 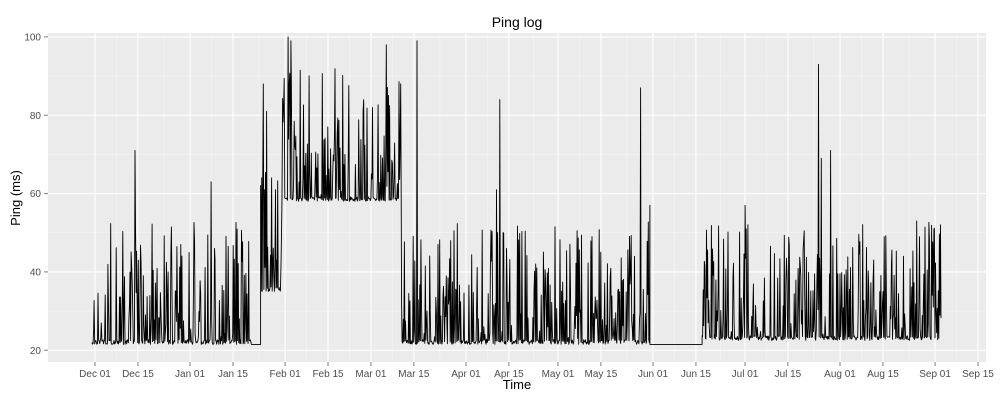 What do you see at coordinates (36, 351) in the screenshot?
I see `y-tick-label: 20` at bounding box center [36, 351].